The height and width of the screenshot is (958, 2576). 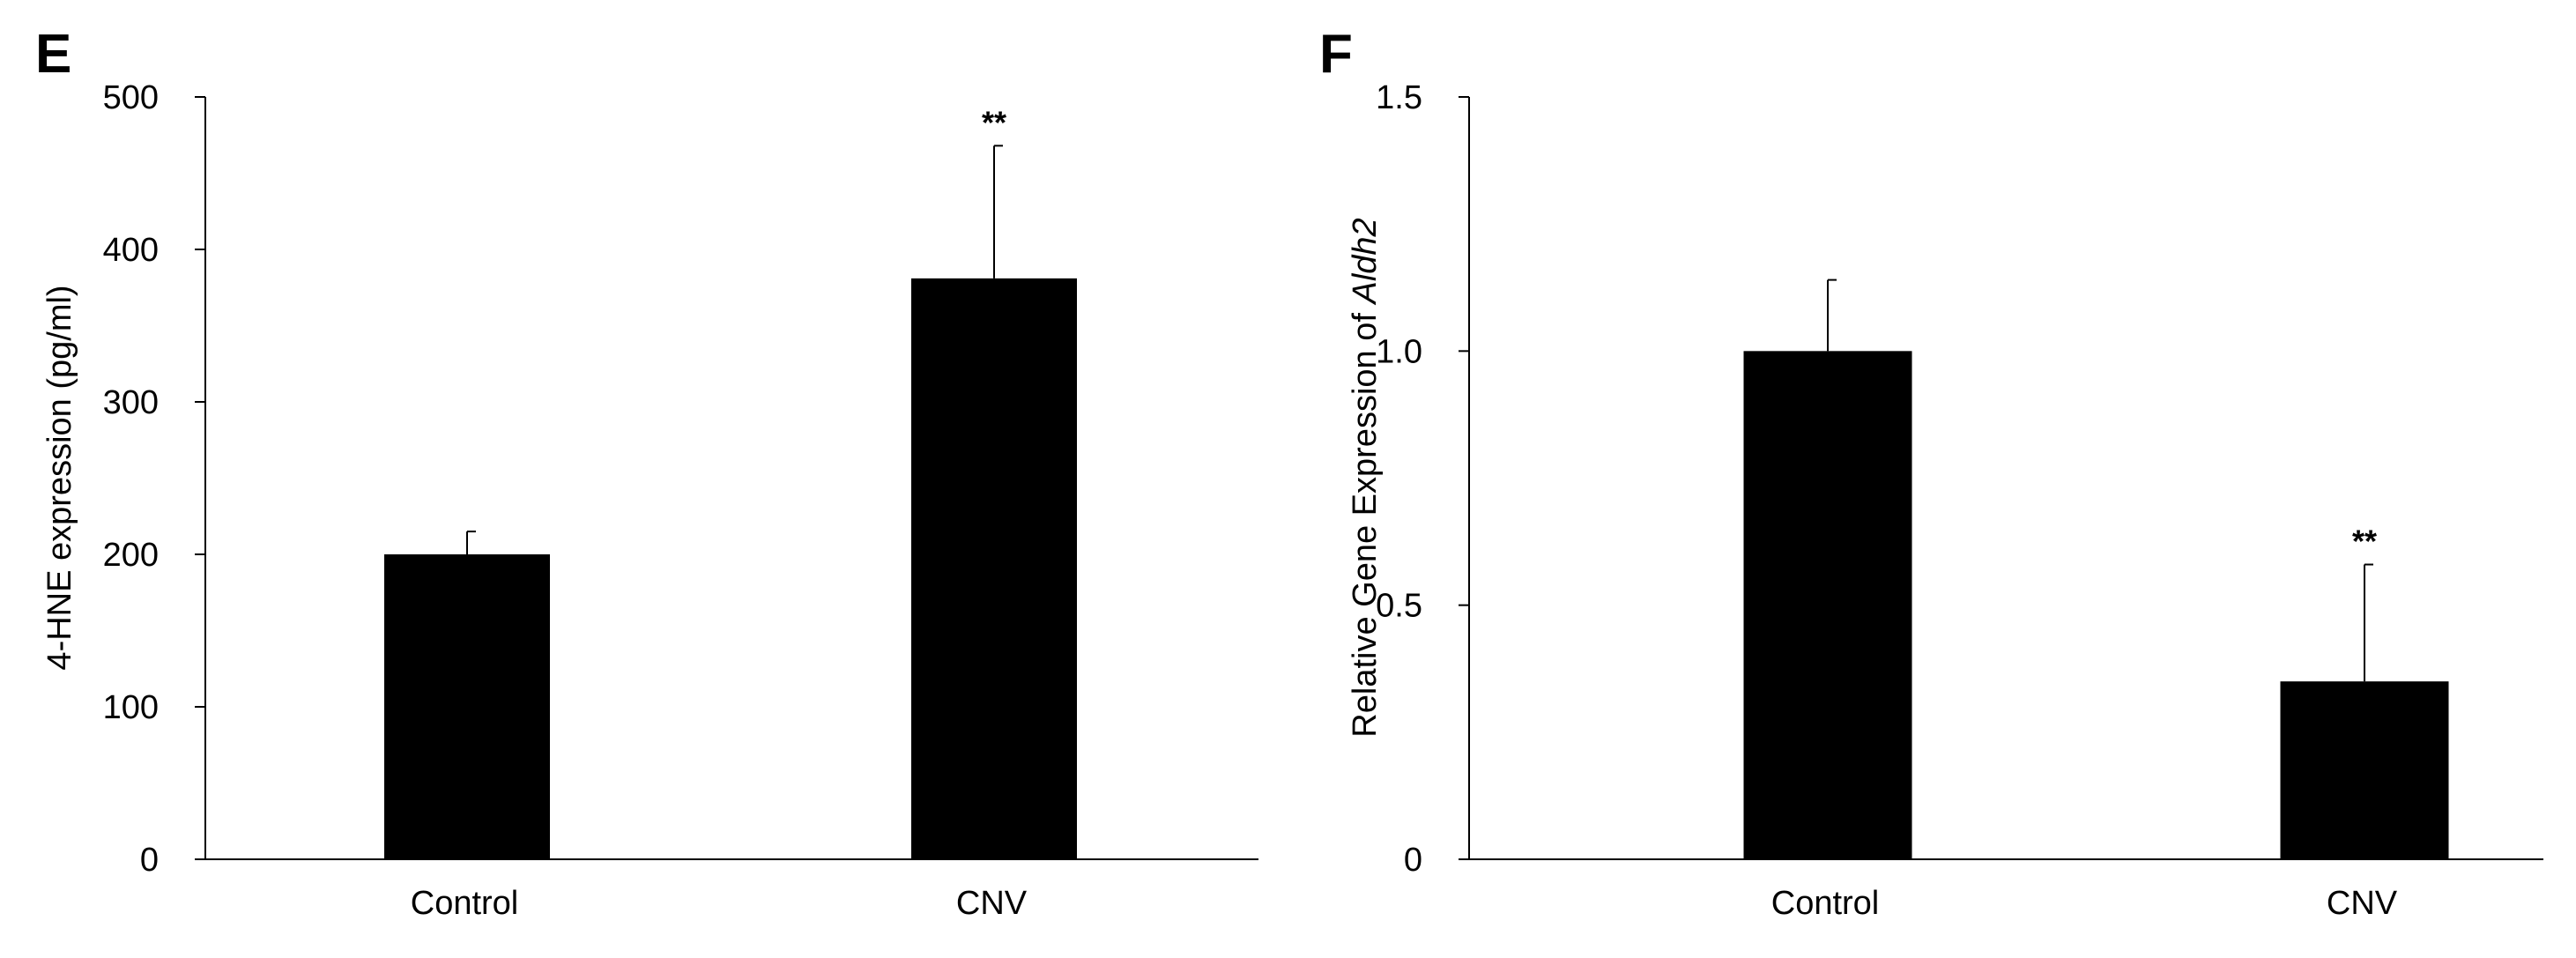 What do you see at coordinates (131, 403) in the screenshot?
I see `y-tick-label: 300` at bounding box center [131, 403].